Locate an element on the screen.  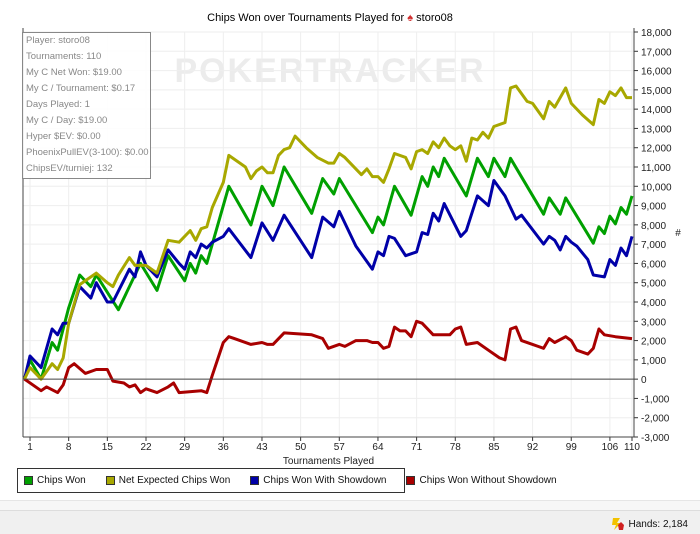
x-axis-label: Tournaments Played is located at coordinates (328, 461).